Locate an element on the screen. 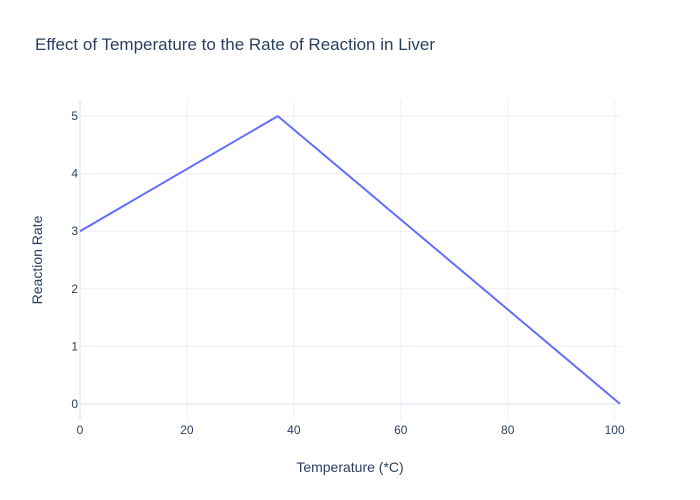 This screenshot has height=500, width=700. x-tick-label: 60 is located at coordinates (401, 430).